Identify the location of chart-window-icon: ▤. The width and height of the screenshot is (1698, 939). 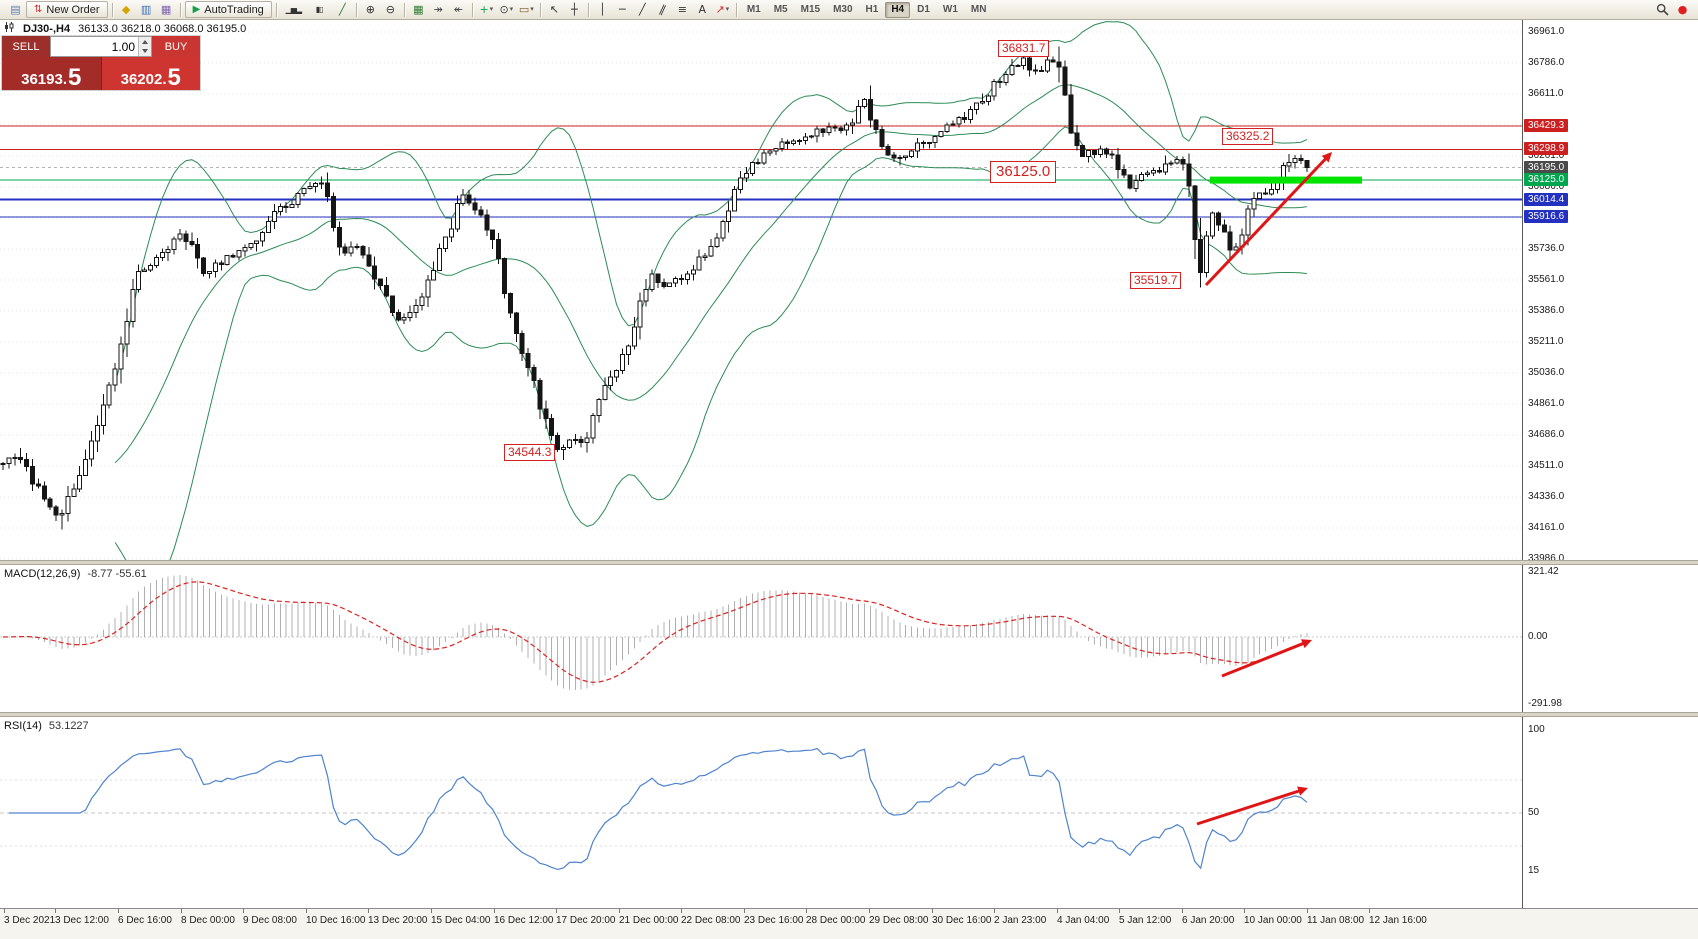
(15, 9).